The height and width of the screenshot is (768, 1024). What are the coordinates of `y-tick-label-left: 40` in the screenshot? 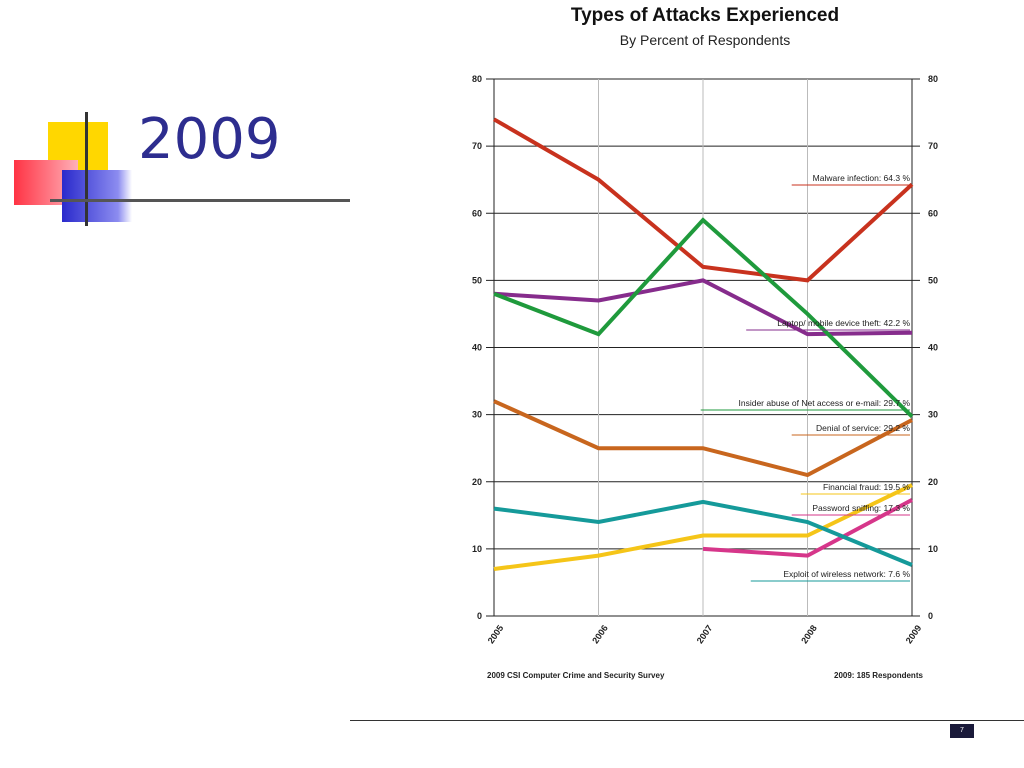 It's located at (477, 348).